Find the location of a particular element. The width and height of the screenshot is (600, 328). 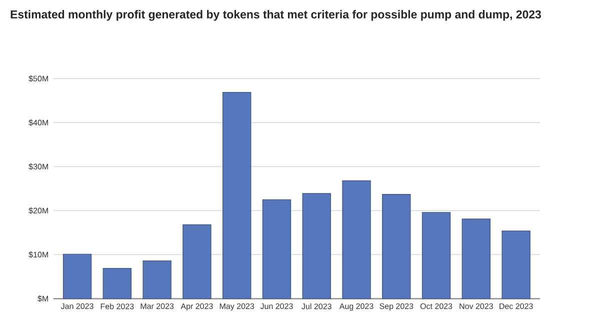

y-tick-label: $30M is located at coordinates (38, 166).